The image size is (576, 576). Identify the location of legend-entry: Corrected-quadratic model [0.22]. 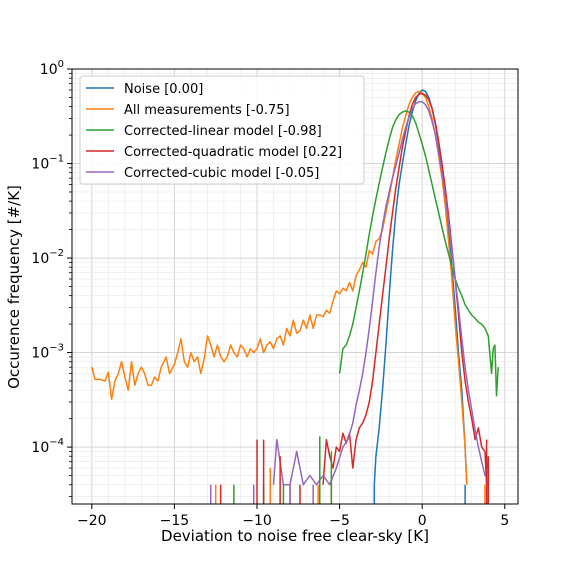
(233, 152).